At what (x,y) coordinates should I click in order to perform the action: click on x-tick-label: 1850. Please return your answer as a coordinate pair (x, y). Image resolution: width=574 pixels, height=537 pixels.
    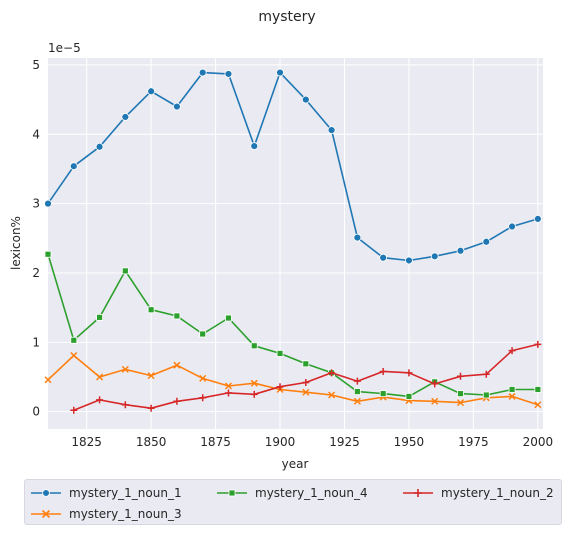
    Looking at the image, I should click on (151, 442).